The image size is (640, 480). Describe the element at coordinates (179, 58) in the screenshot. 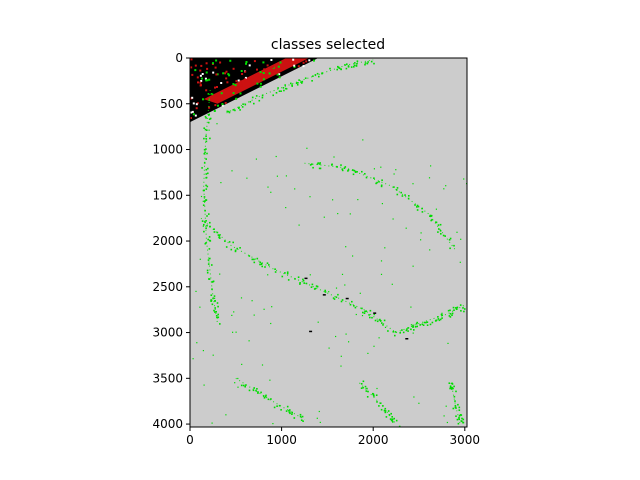

I see `y-tick-label-0: 0` at that location.